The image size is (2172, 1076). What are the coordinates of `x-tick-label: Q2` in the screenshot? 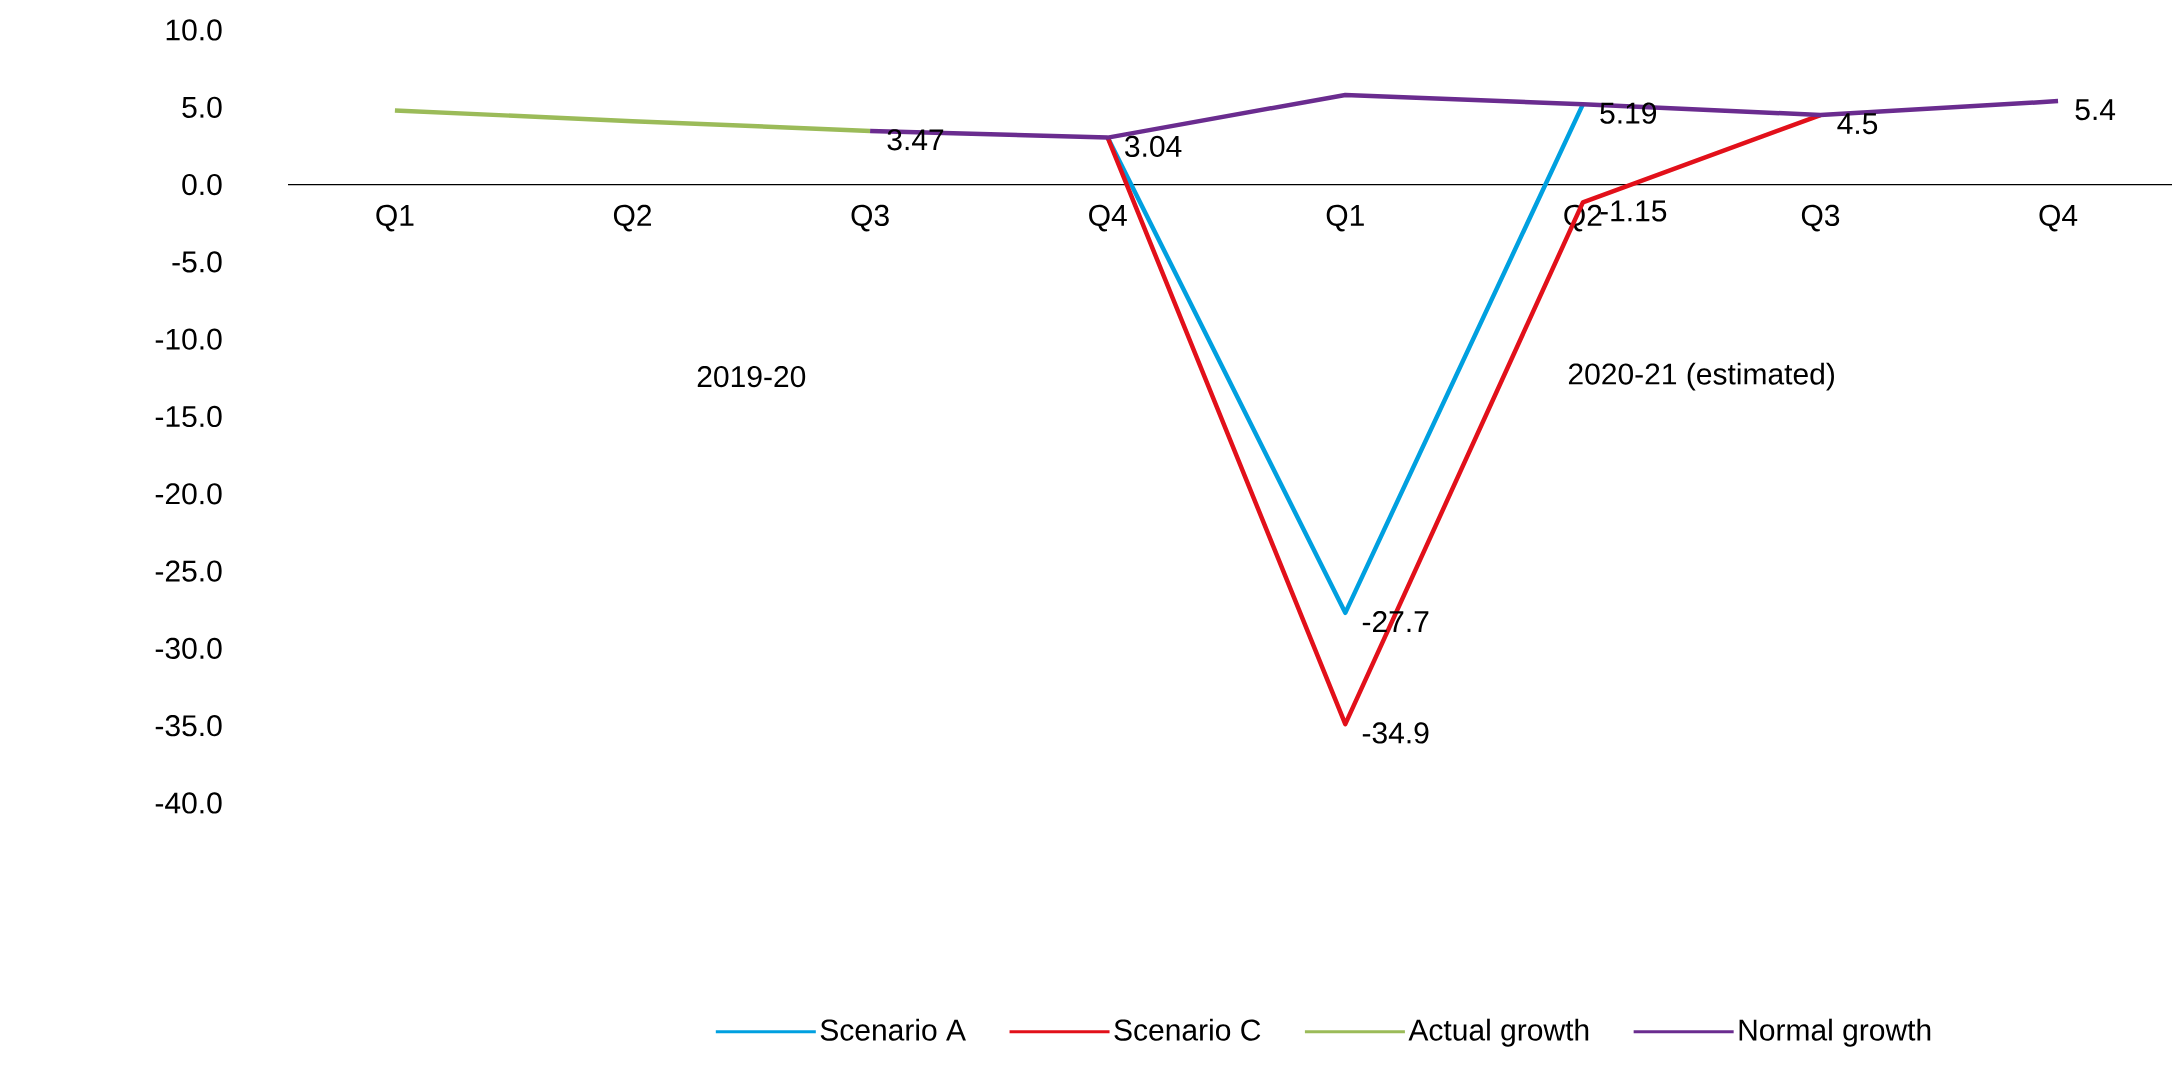 It's located at (632, 218).